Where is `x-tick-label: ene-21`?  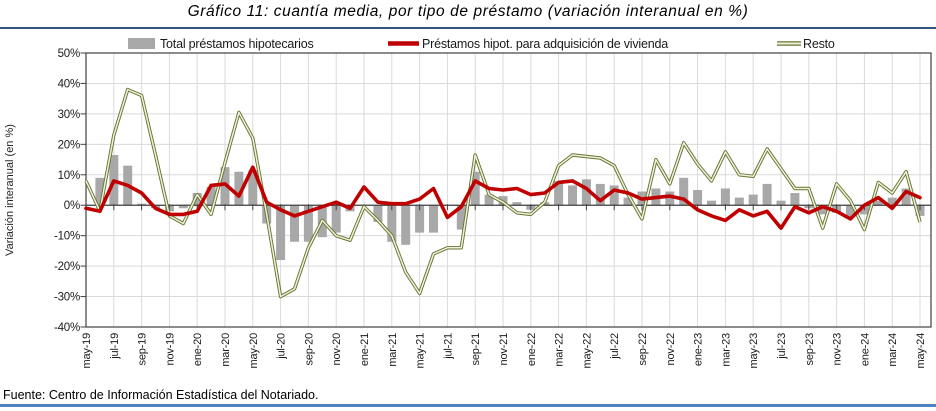
x-tick-label: ene-21 is located at coordinates (365, 349).